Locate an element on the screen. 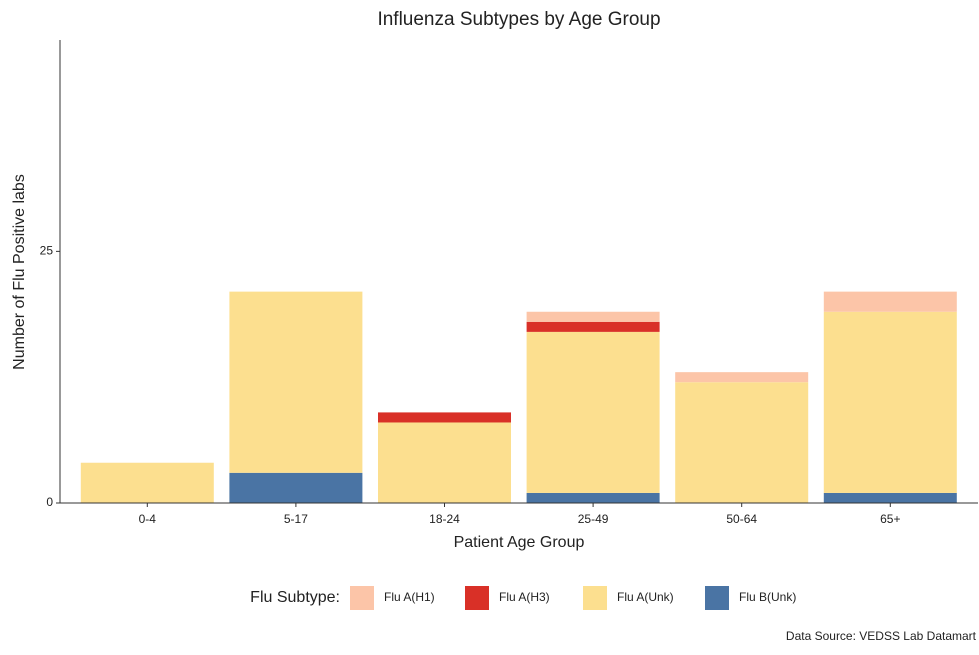  x-tick-label: 5-17 is located at coordinates (296, 519).